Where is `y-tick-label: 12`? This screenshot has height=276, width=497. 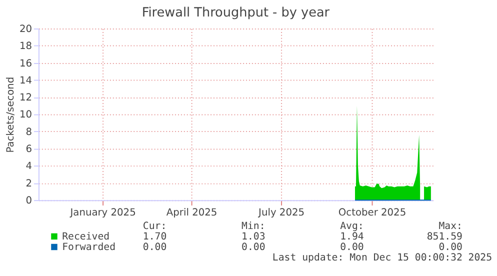 y-tick-label: 12 is located at coordinates (26, 98).